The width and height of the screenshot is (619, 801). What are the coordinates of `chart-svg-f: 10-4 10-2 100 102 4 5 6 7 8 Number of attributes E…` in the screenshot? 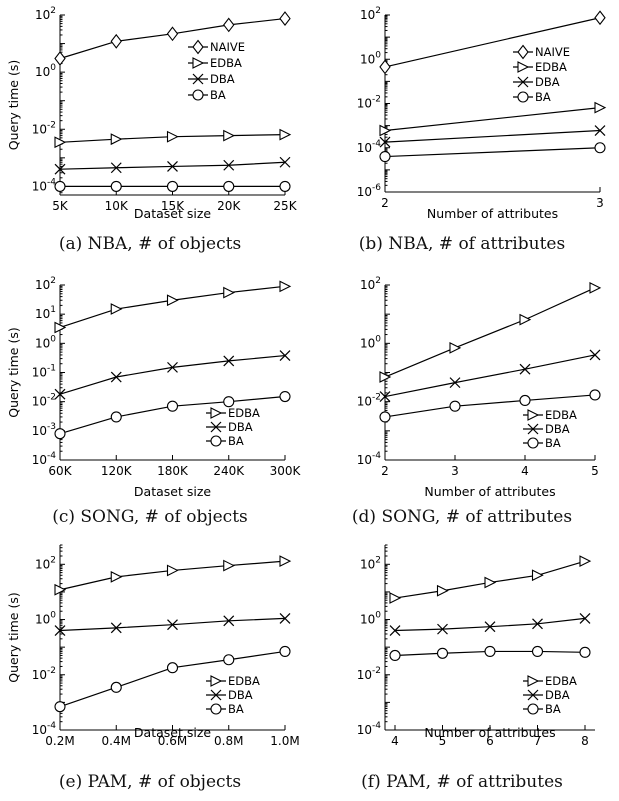 It's located at (476, 646).